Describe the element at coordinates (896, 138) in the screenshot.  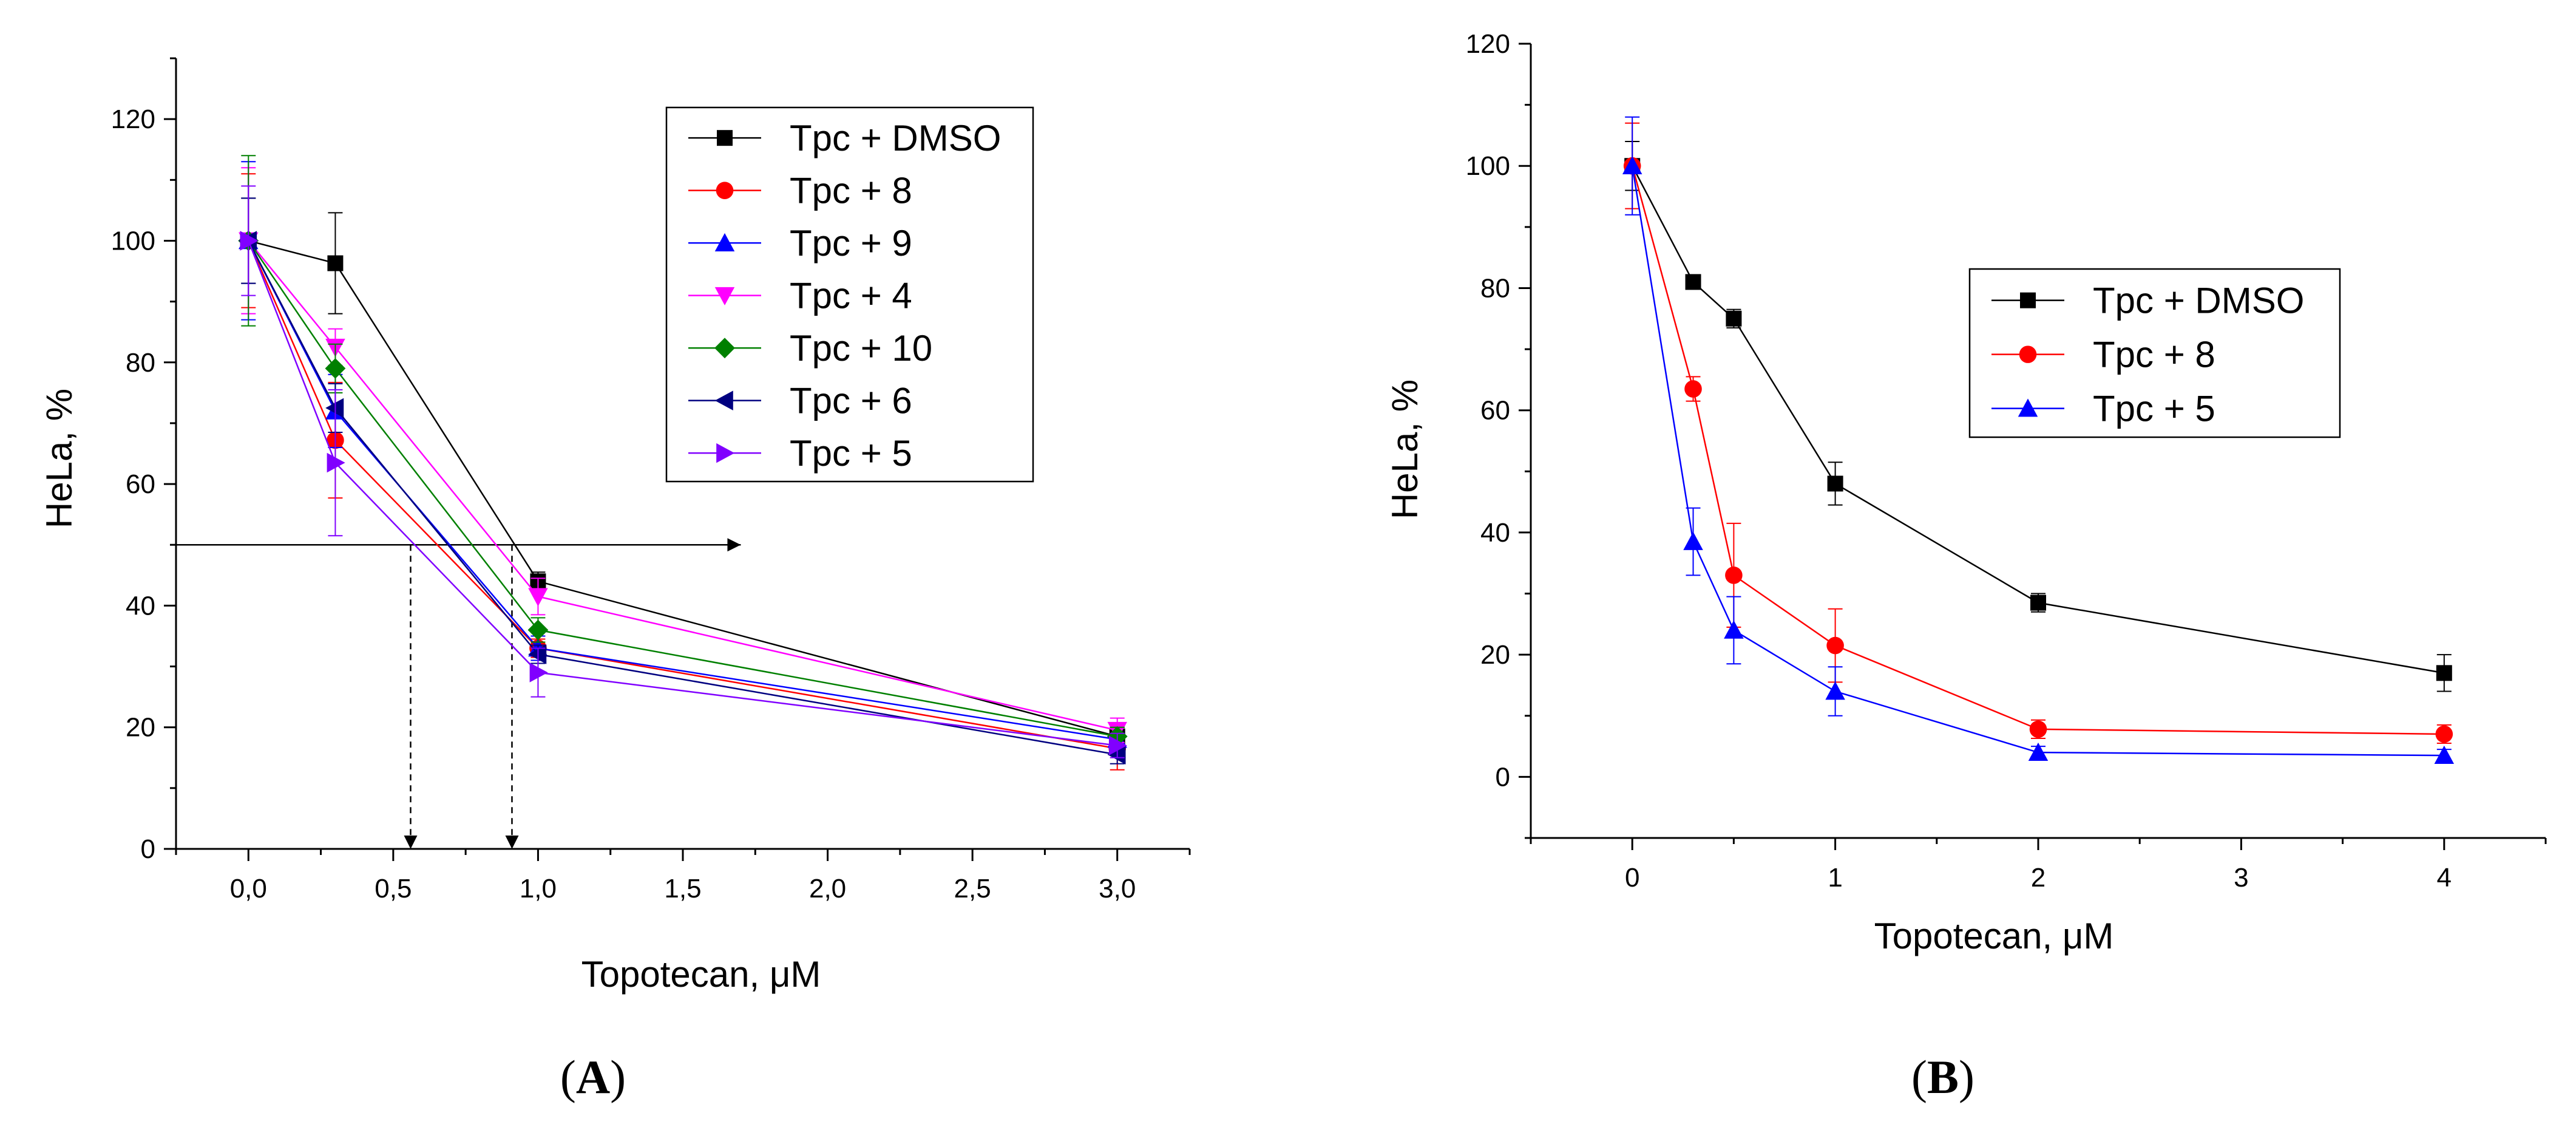
I see `chart-a-legend-label: Tpc + DMSO` at that location.